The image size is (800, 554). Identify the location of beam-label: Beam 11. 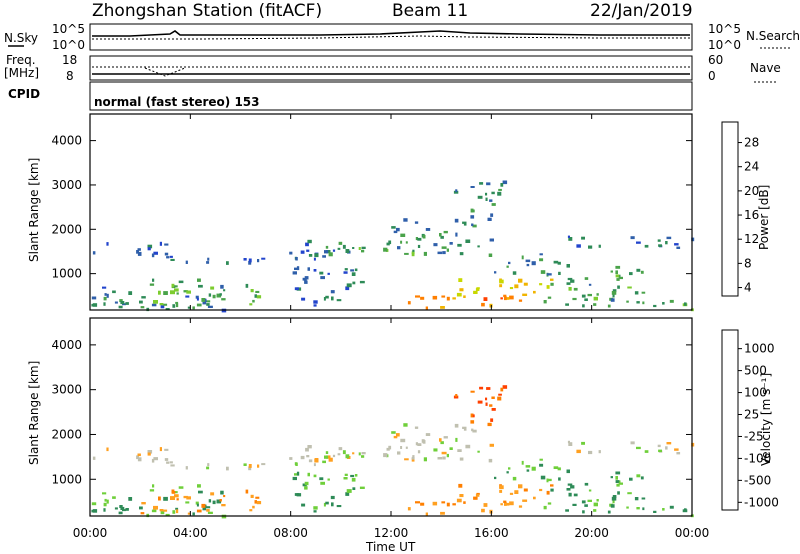
(430, 11).